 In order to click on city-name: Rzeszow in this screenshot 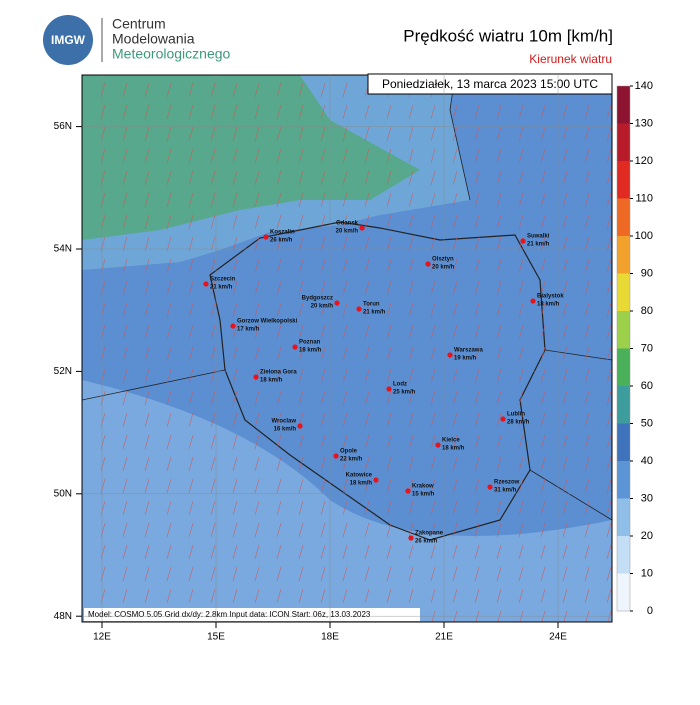, I will do `click(507, 483)`.